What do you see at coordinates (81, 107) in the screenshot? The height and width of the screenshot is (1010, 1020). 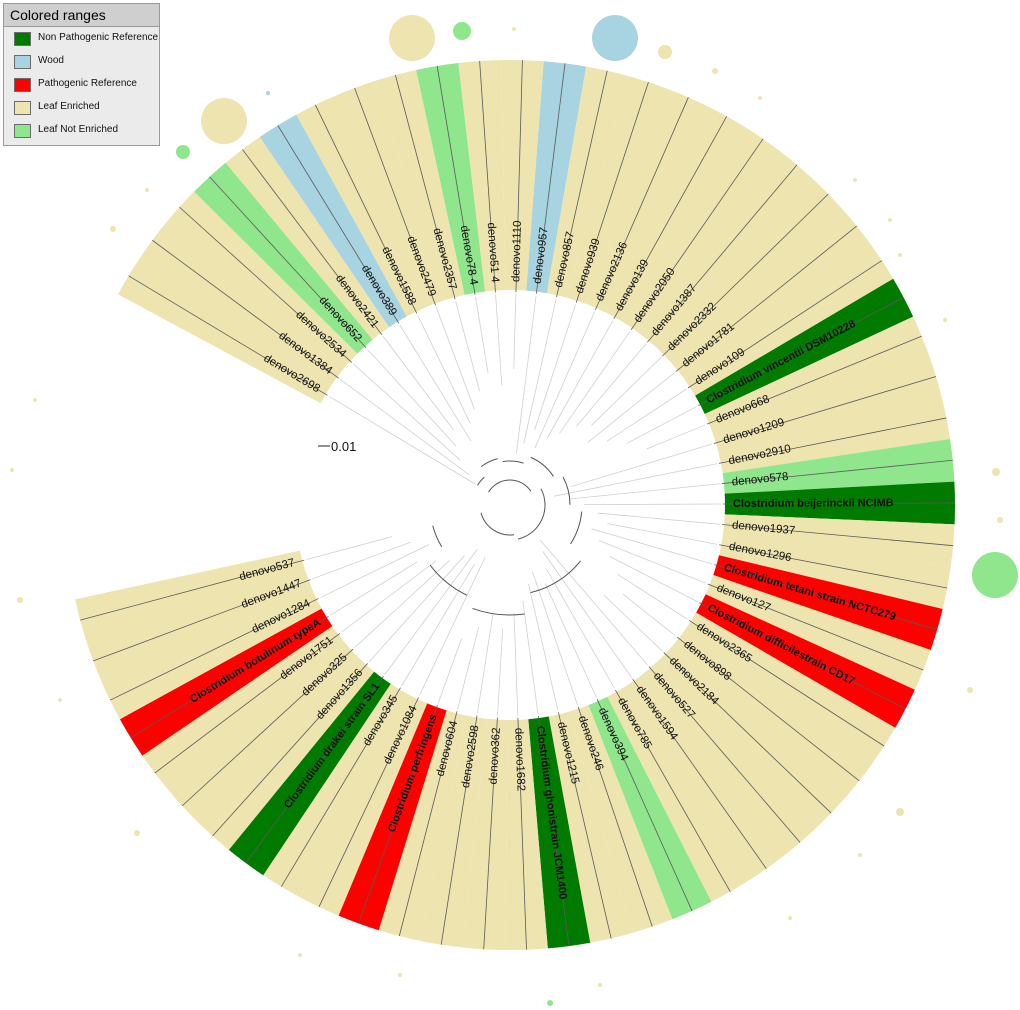 I see `legend-item: Leaf Enriched` at bounding box center [81, 107].